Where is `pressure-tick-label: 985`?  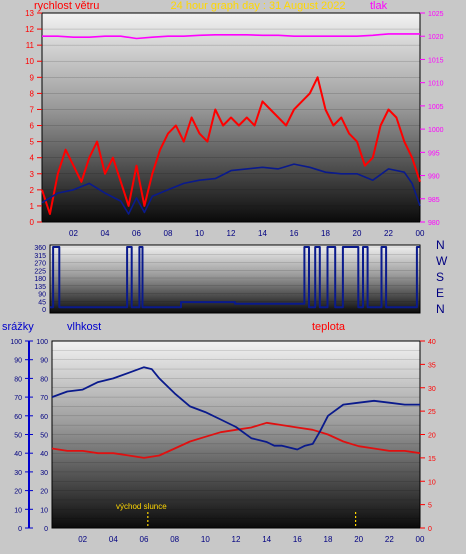 pressure-tick-label: 985 is located at coordinates (434, 200).